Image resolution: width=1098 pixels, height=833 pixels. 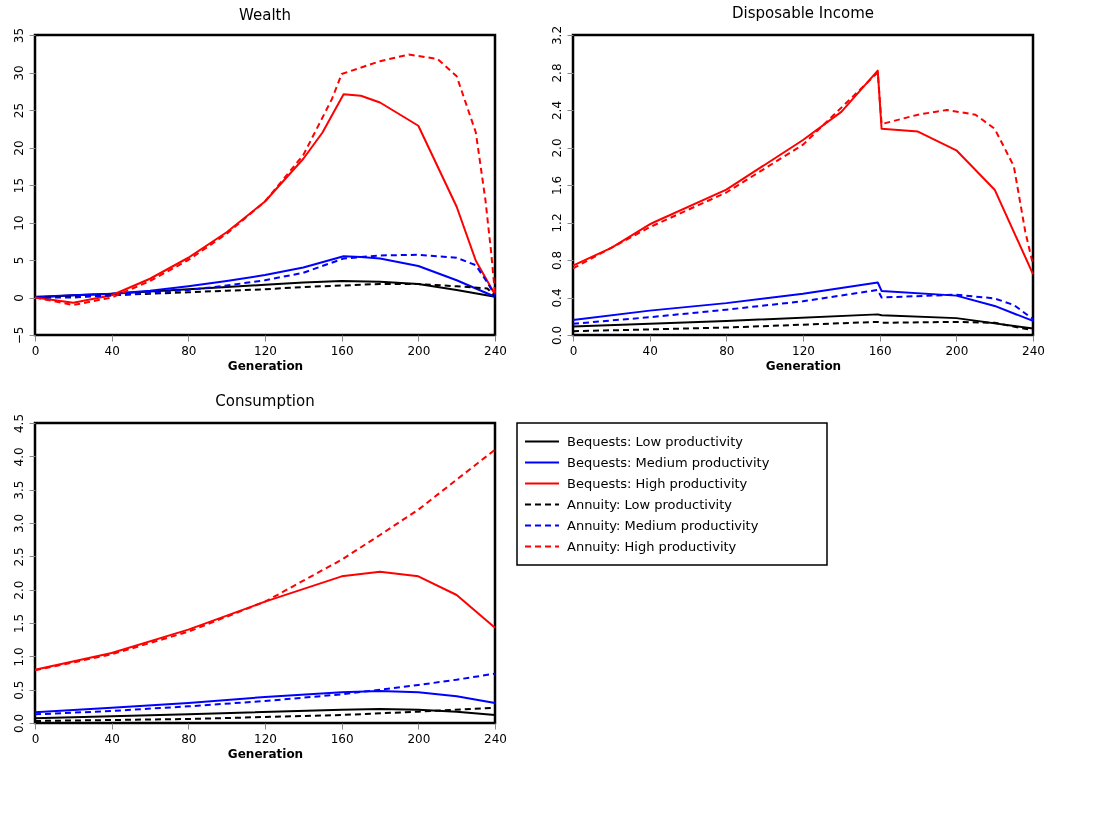 I want to click on legend-label: Annuity: Low productivity, so click(x=650, y=504).